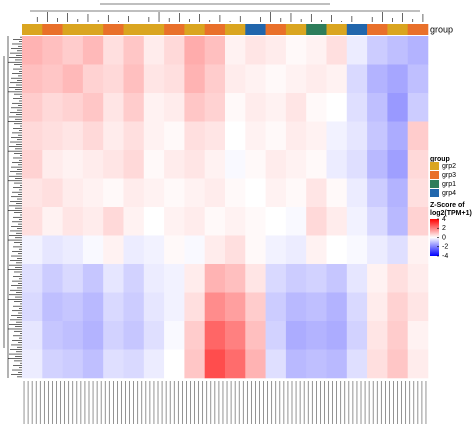  I want to click on colorbar-title: log2(TPM+1), so click(451, 213).